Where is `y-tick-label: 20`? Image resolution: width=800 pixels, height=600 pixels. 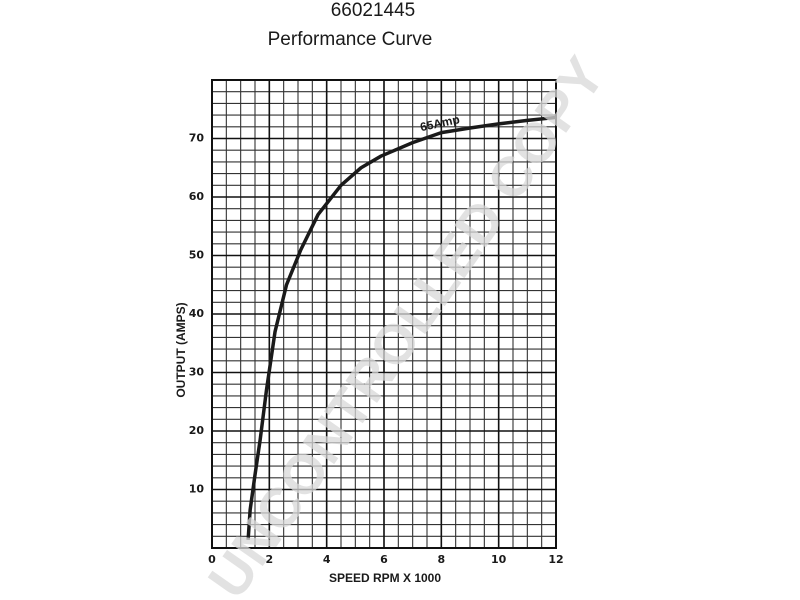 y-tick-label: 20 is located at coordinates (197, 430).